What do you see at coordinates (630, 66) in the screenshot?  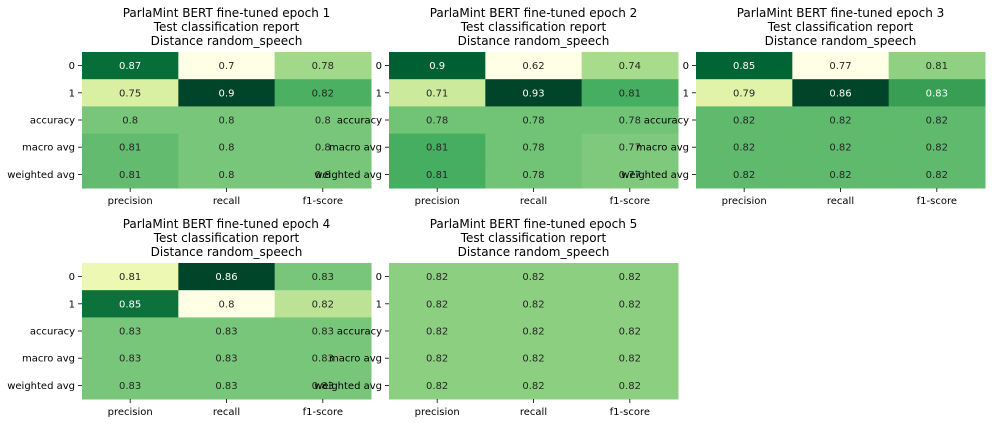 I see `cell-value-label: 0.74` at bounding box center [630, 66].